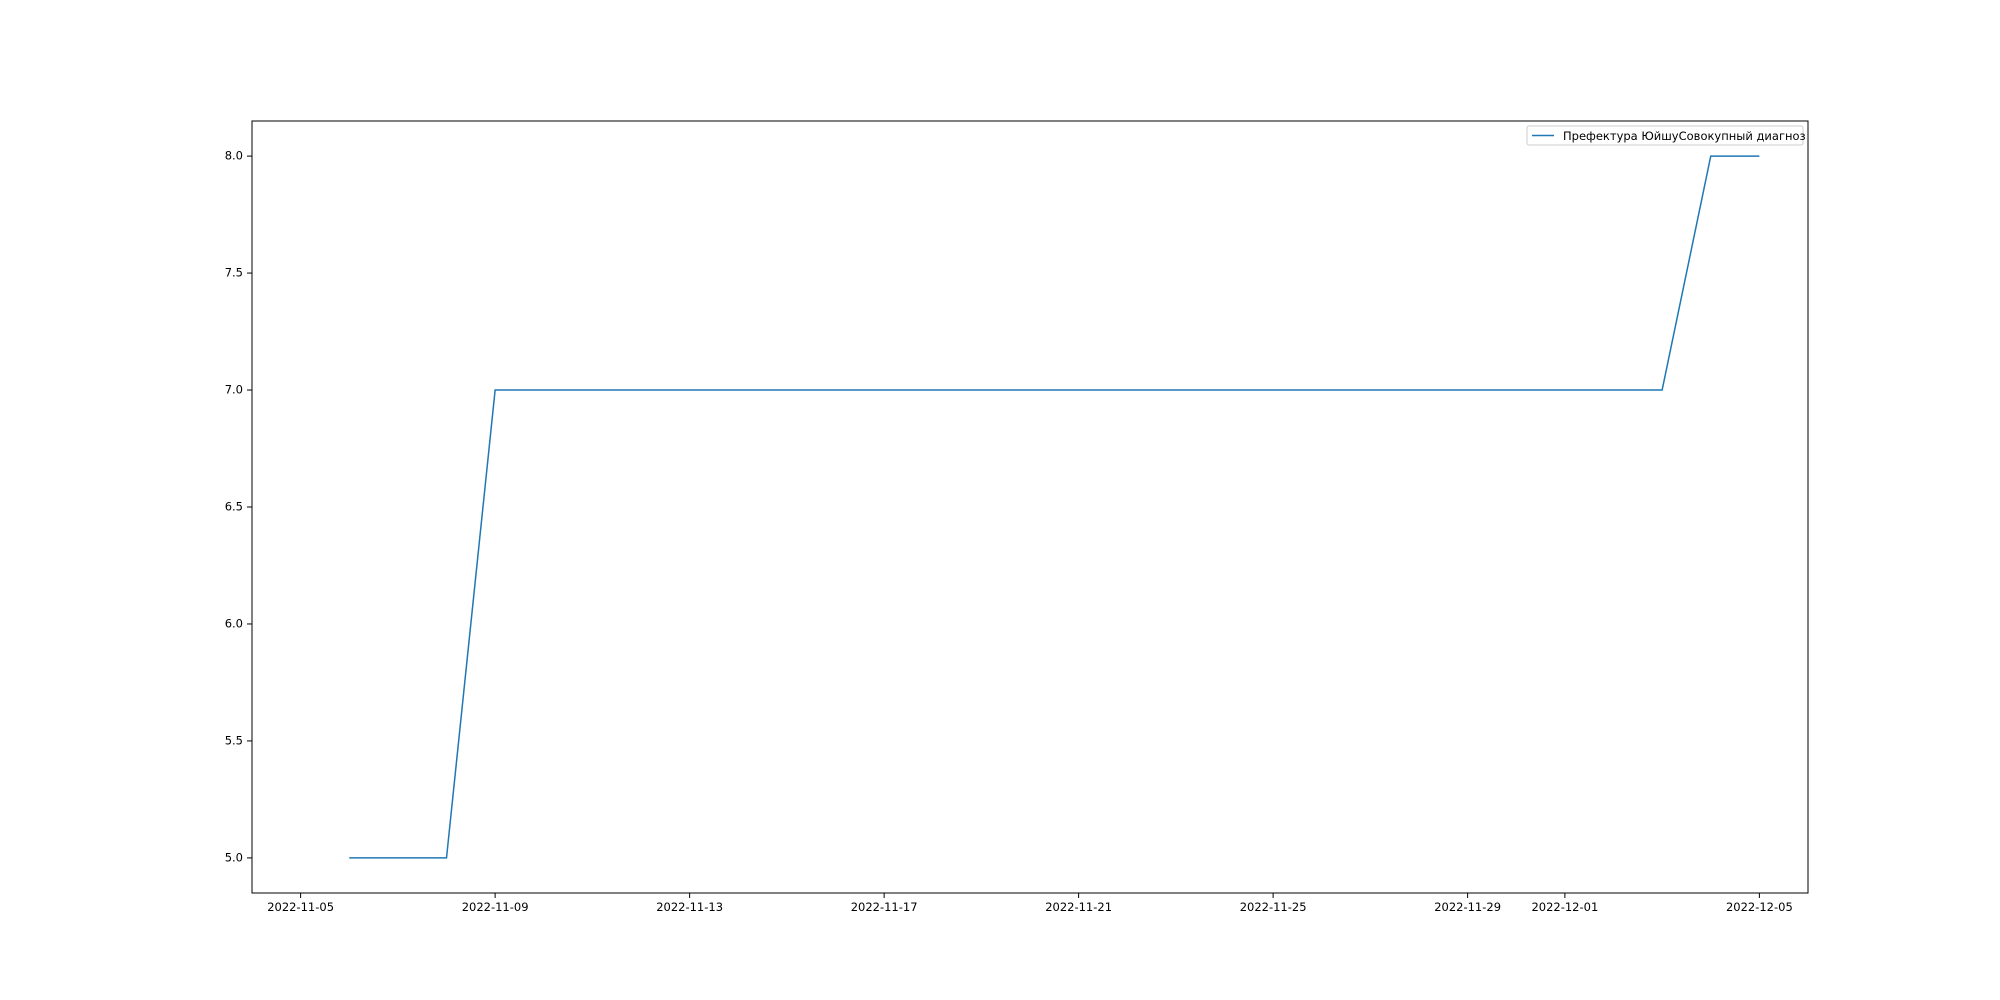 The image size is (2000, 1000). What do you see at coordinates (1078, 907) in the screenshot?
I see `x-tick-label: 2022-11-21` at bounding box center [1078, 907].